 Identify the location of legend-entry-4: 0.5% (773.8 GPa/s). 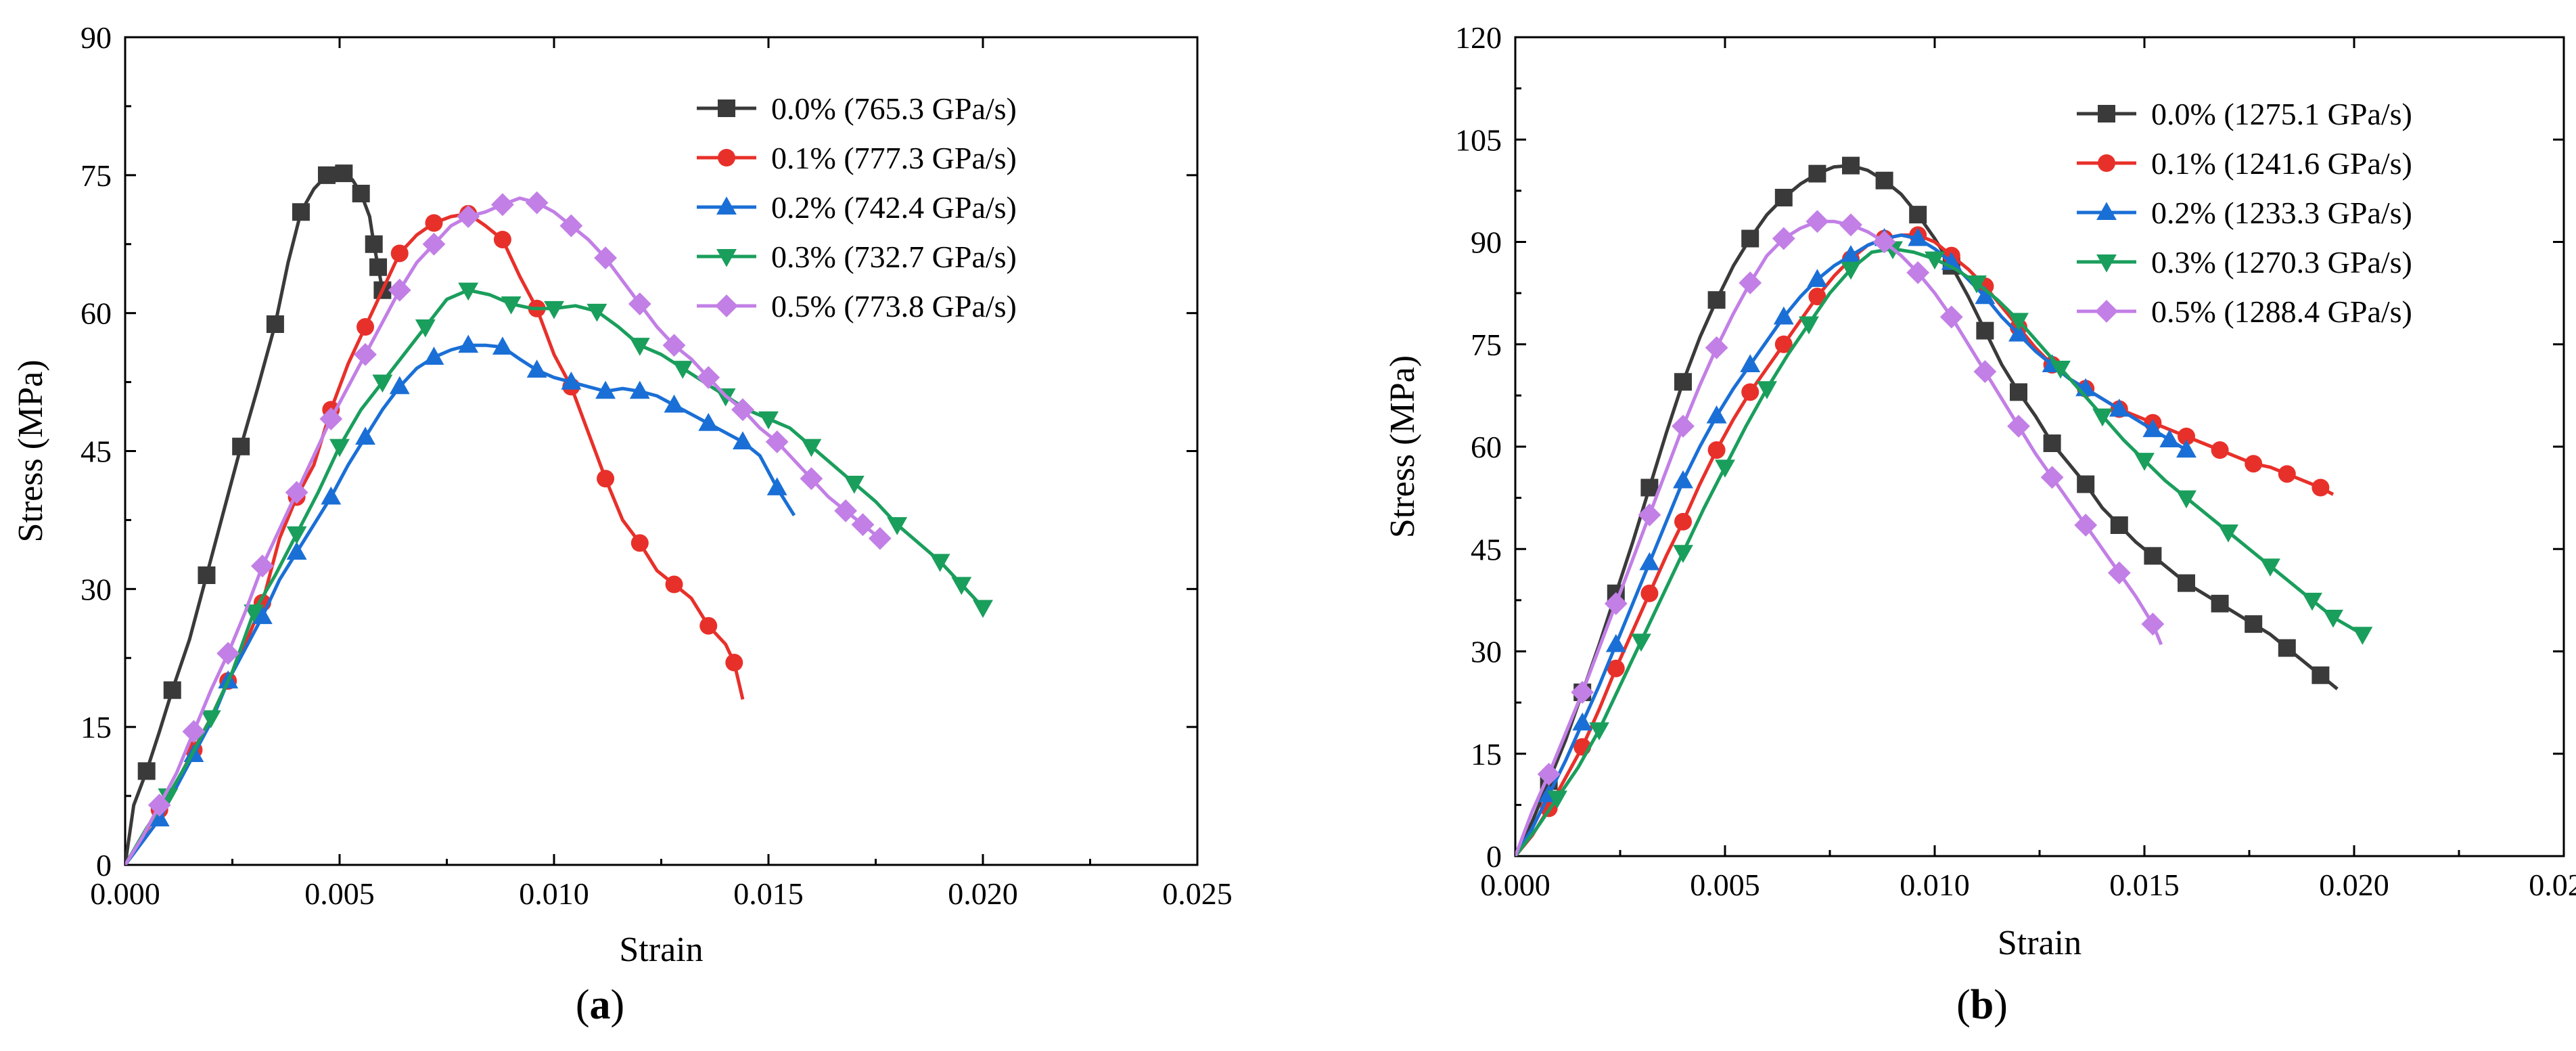
(857, 306).